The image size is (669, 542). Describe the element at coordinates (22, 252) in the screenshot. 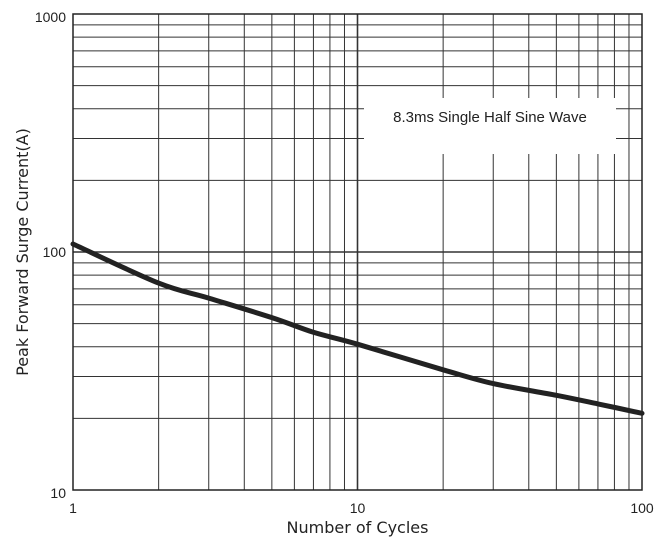

I see `y-axis-title: Peak Forward Surge Current(A)` at that location.